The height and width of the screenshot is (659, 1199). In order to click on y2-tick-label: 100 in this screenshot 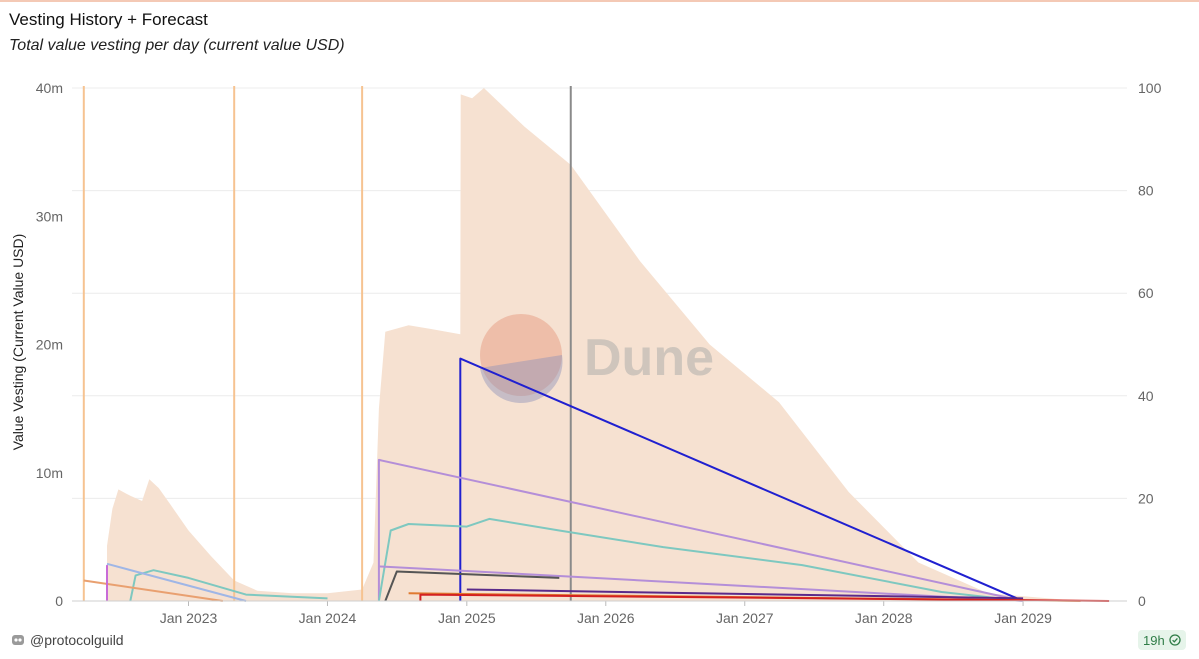, I will do `click(1150, 88)`.